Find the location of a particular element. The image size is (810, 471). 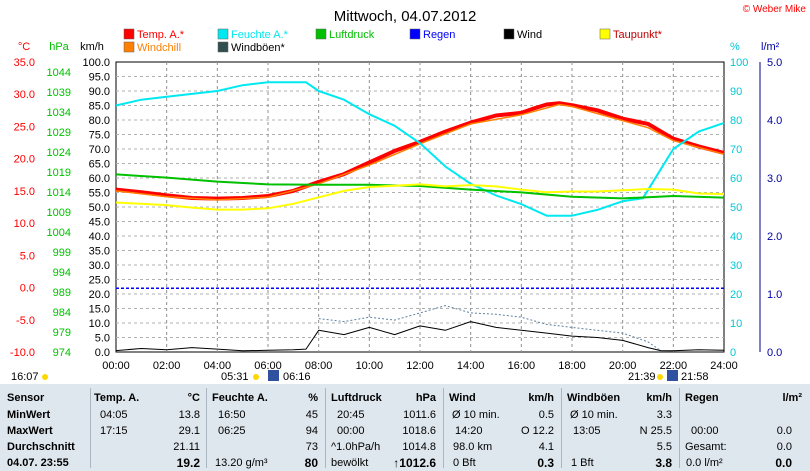

wind-axis-tick: 70.0 is located at coordinates (99, 150).